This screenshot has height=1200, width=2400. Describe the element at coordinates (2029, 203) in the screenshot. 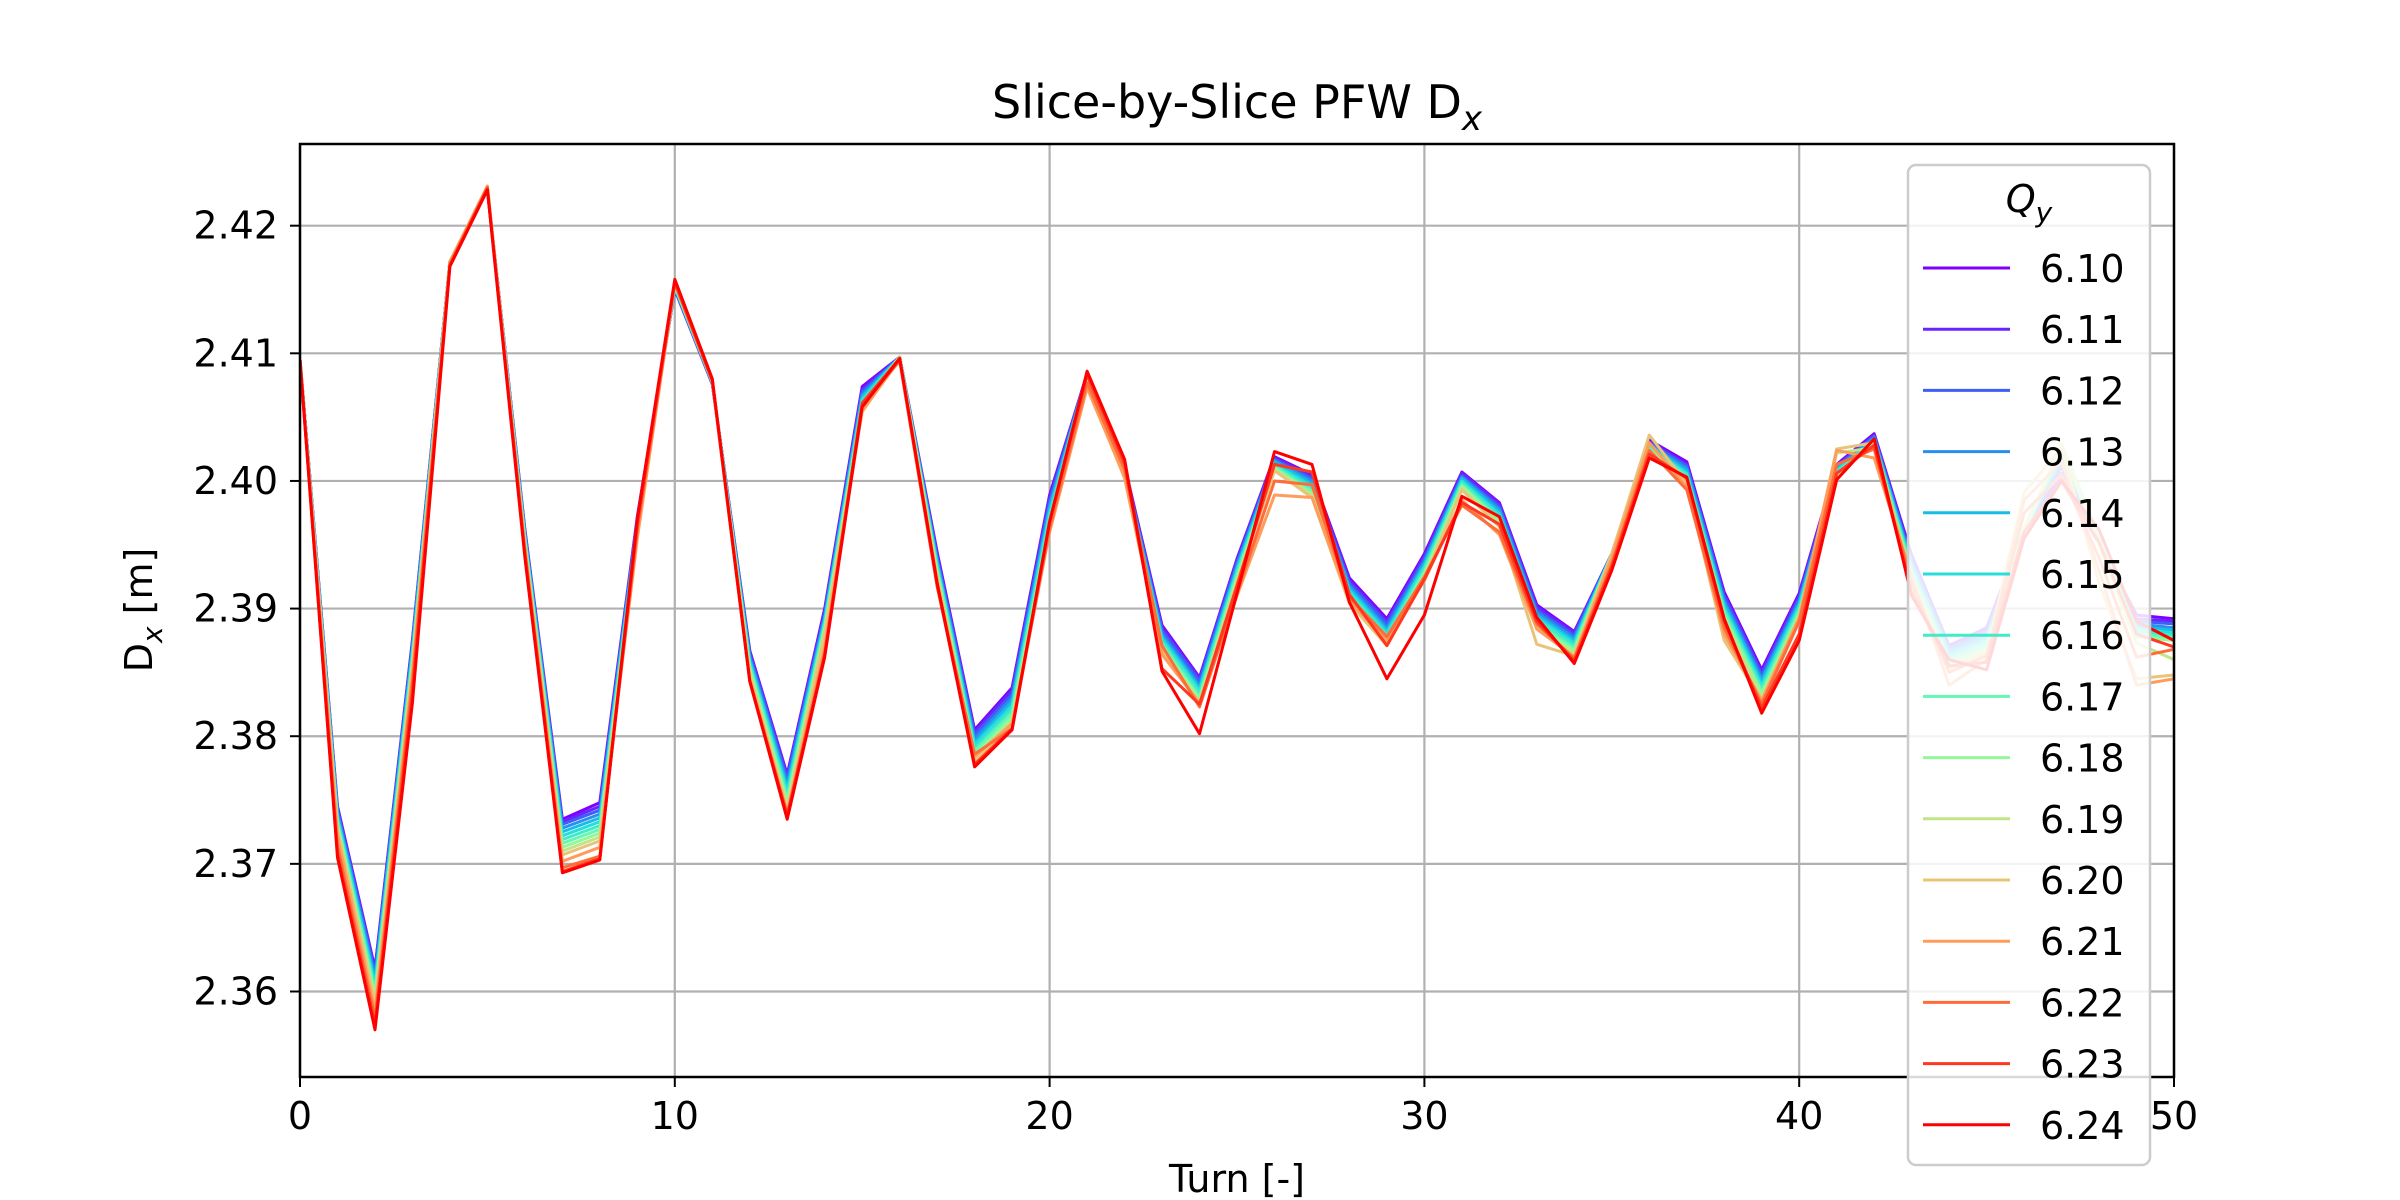

I see `legend-title: Qy` at that location.